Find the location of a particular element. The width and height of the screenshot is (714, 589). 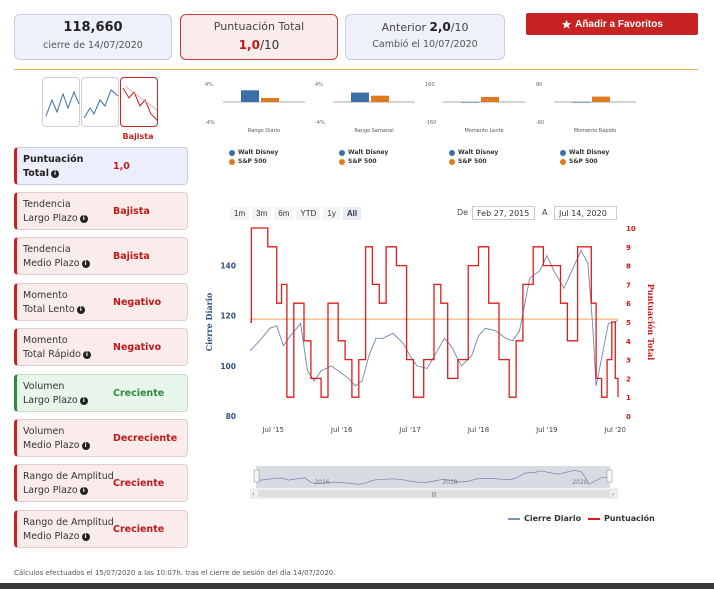

mini-chart-ytop: 160 is located at coordinates (430, 85).